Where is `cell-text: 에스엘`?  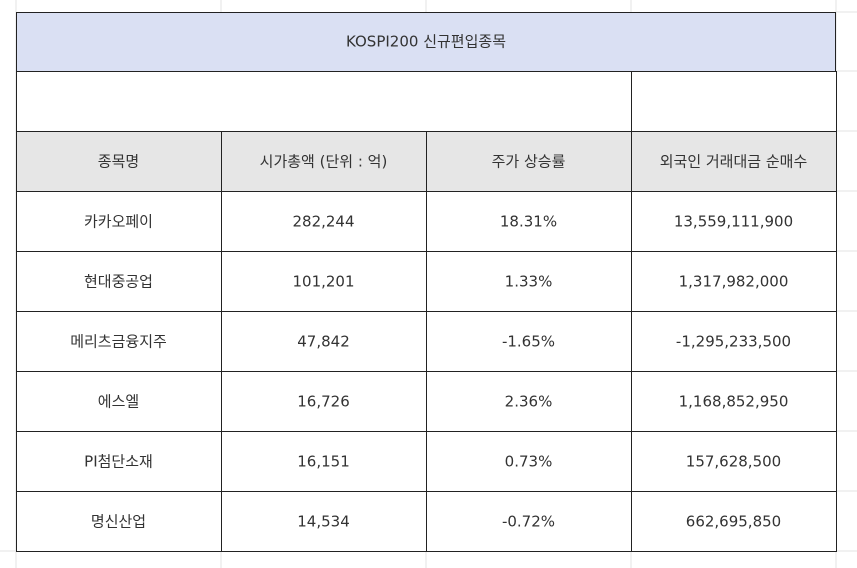 cell-text: 에스엘 is located at coordinates (118, 402).